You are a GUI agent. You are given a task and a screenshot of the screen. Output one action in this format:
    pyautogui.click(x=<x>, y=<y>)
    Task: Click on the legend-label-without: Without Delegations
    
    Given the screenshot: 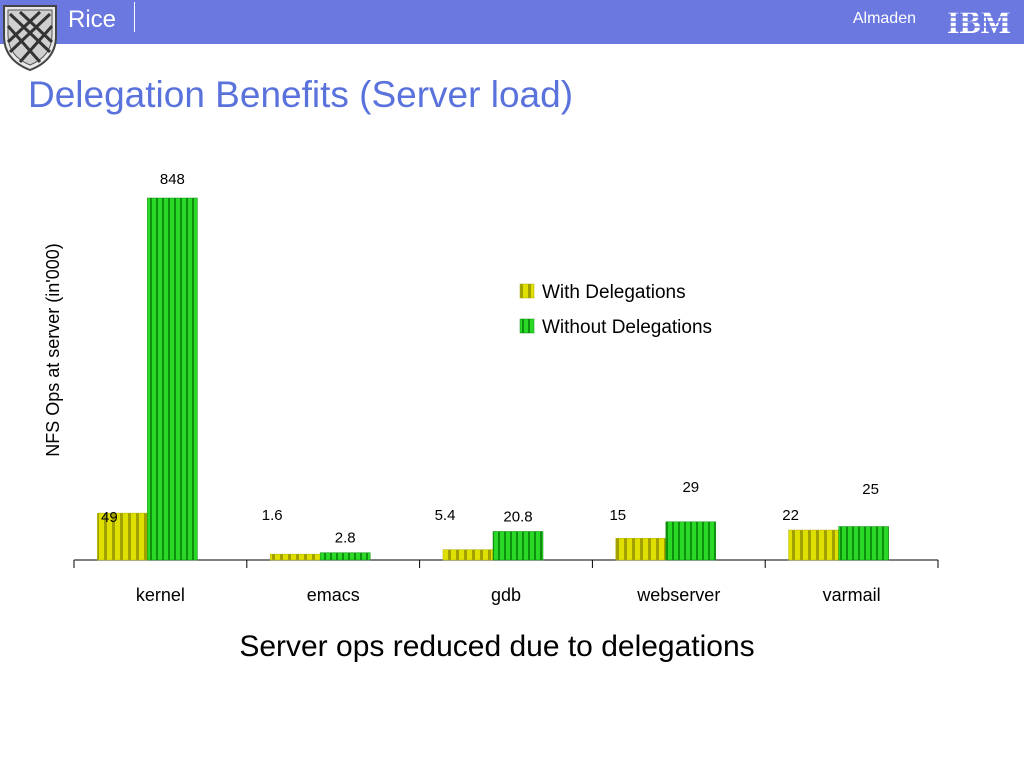 What is the action you would take?
    pyautogui.click(x=627, y=327)
    